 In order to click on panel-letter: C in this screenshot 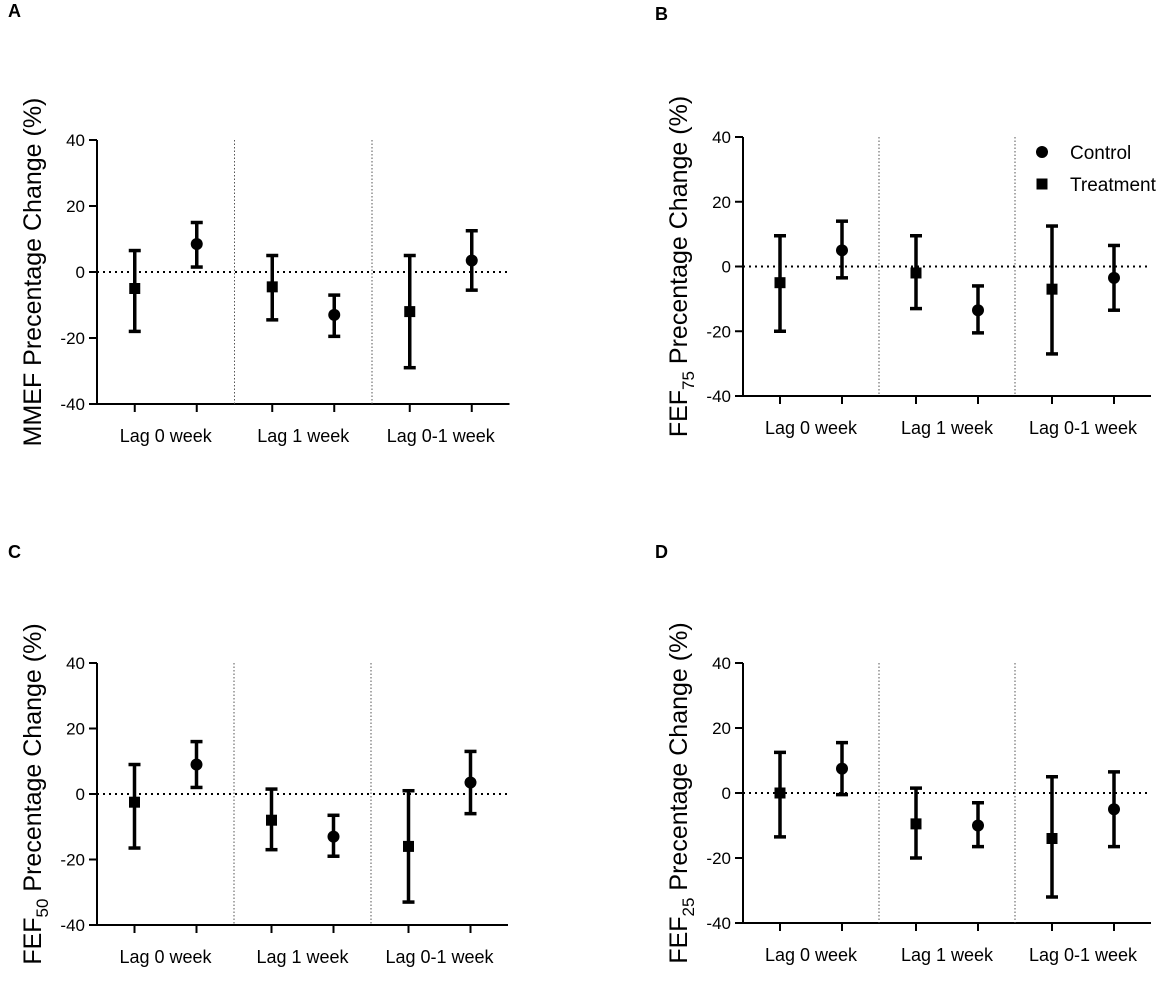, I will do `click(14, 552)`.